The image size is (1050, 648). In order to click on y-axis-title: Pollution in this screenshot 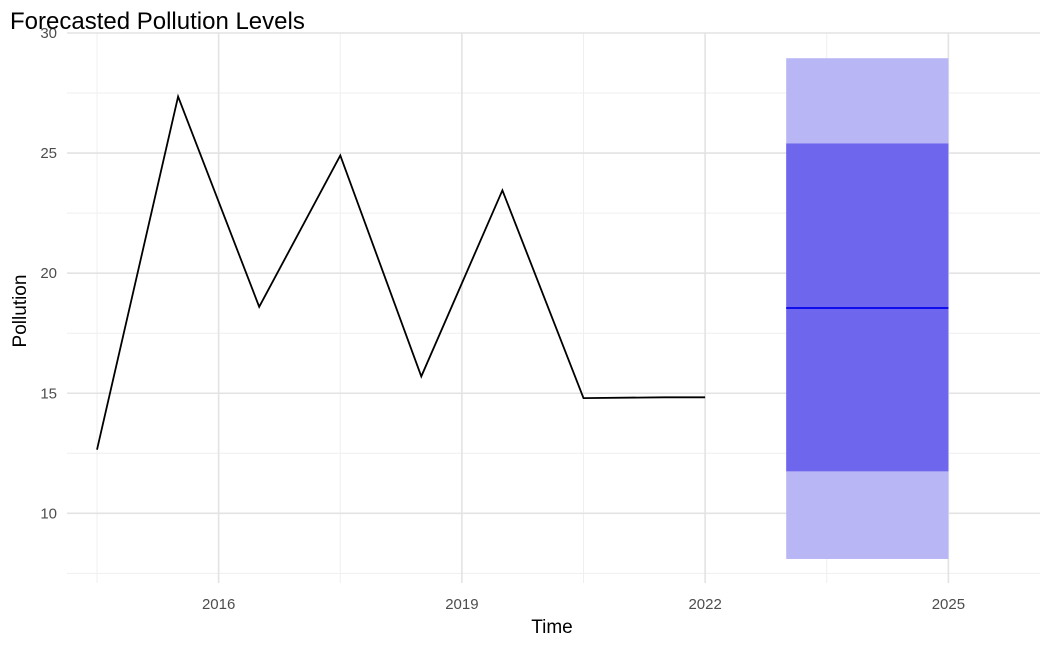, I will do `click(20, 311)`.